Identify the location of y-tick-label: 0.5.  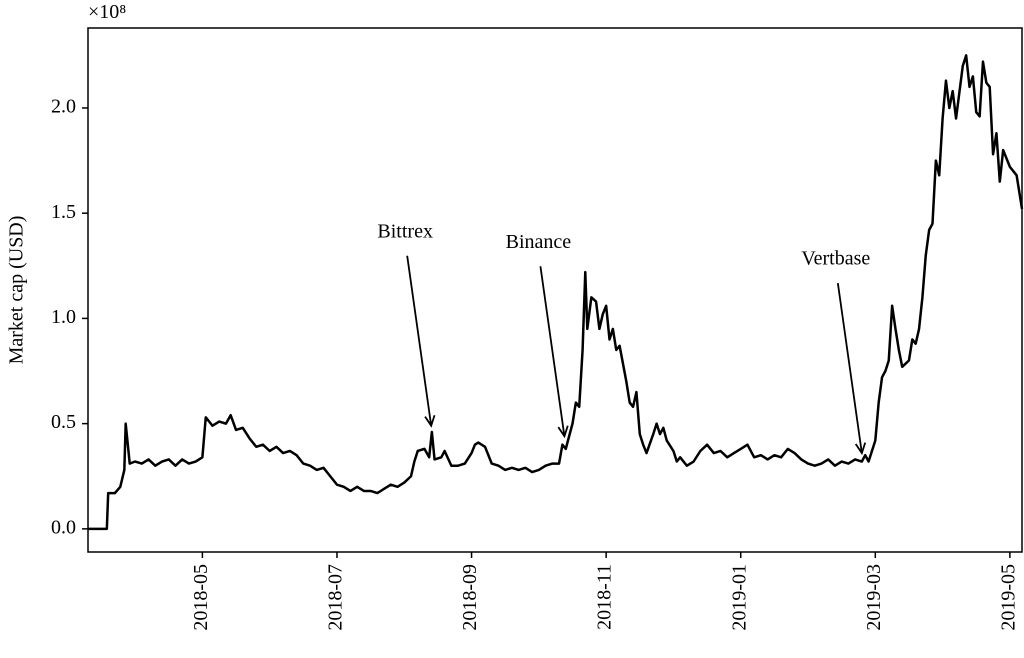
(63, 422).